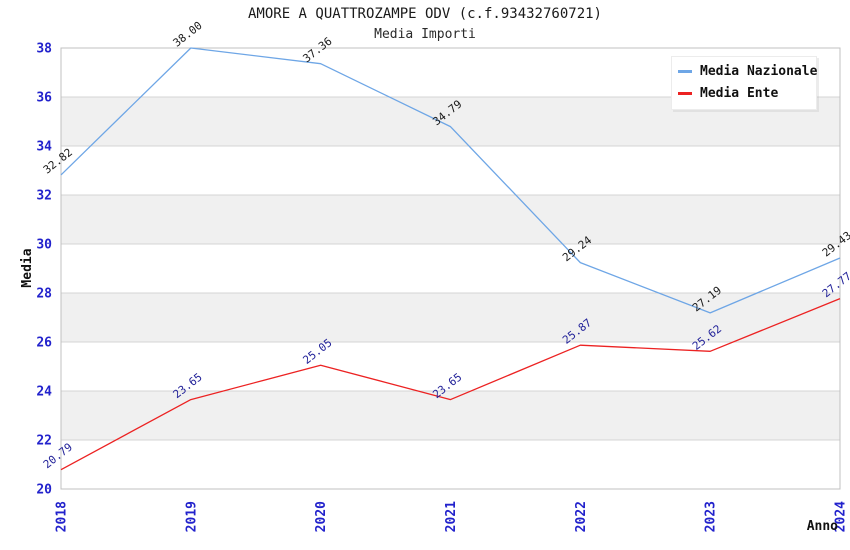 This screenshot has width=850, height=550. Describe the element at coordinates (321, 516) in the screenshot. I see `x-tick-label: 2020` at that location.